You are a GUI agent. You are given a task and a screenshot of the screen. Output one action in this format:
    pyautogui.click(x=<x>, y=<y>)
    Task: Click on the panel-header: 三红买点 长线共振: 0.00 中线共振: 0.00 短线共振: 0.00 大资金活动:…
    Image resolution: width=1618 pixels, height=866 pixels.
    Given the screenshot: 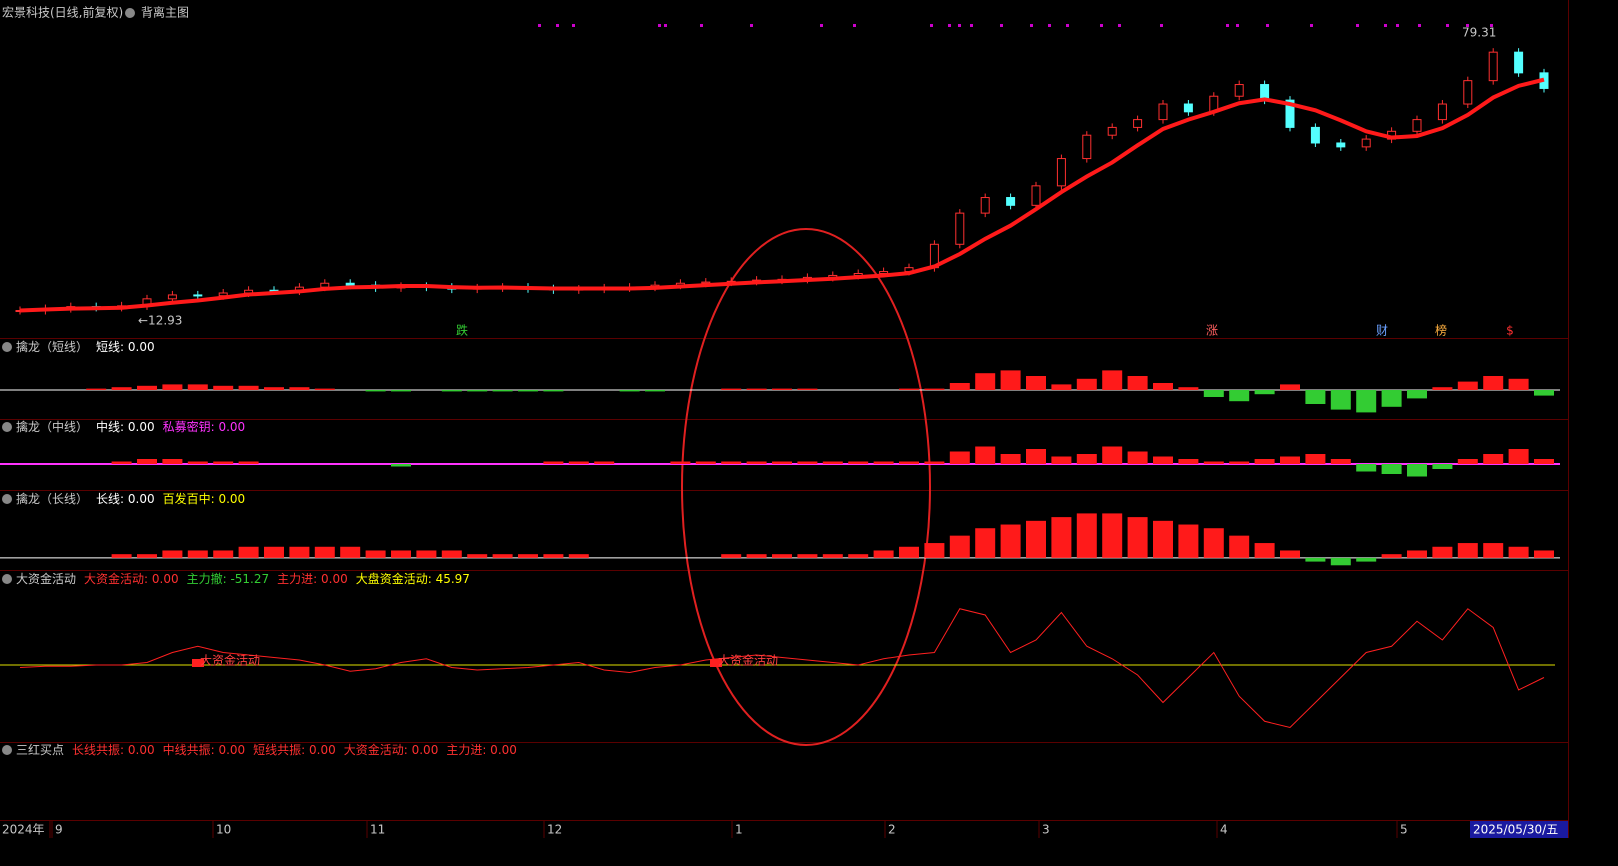 What is the action you would take?
    pyautogui.click(x=266, y=749)
    